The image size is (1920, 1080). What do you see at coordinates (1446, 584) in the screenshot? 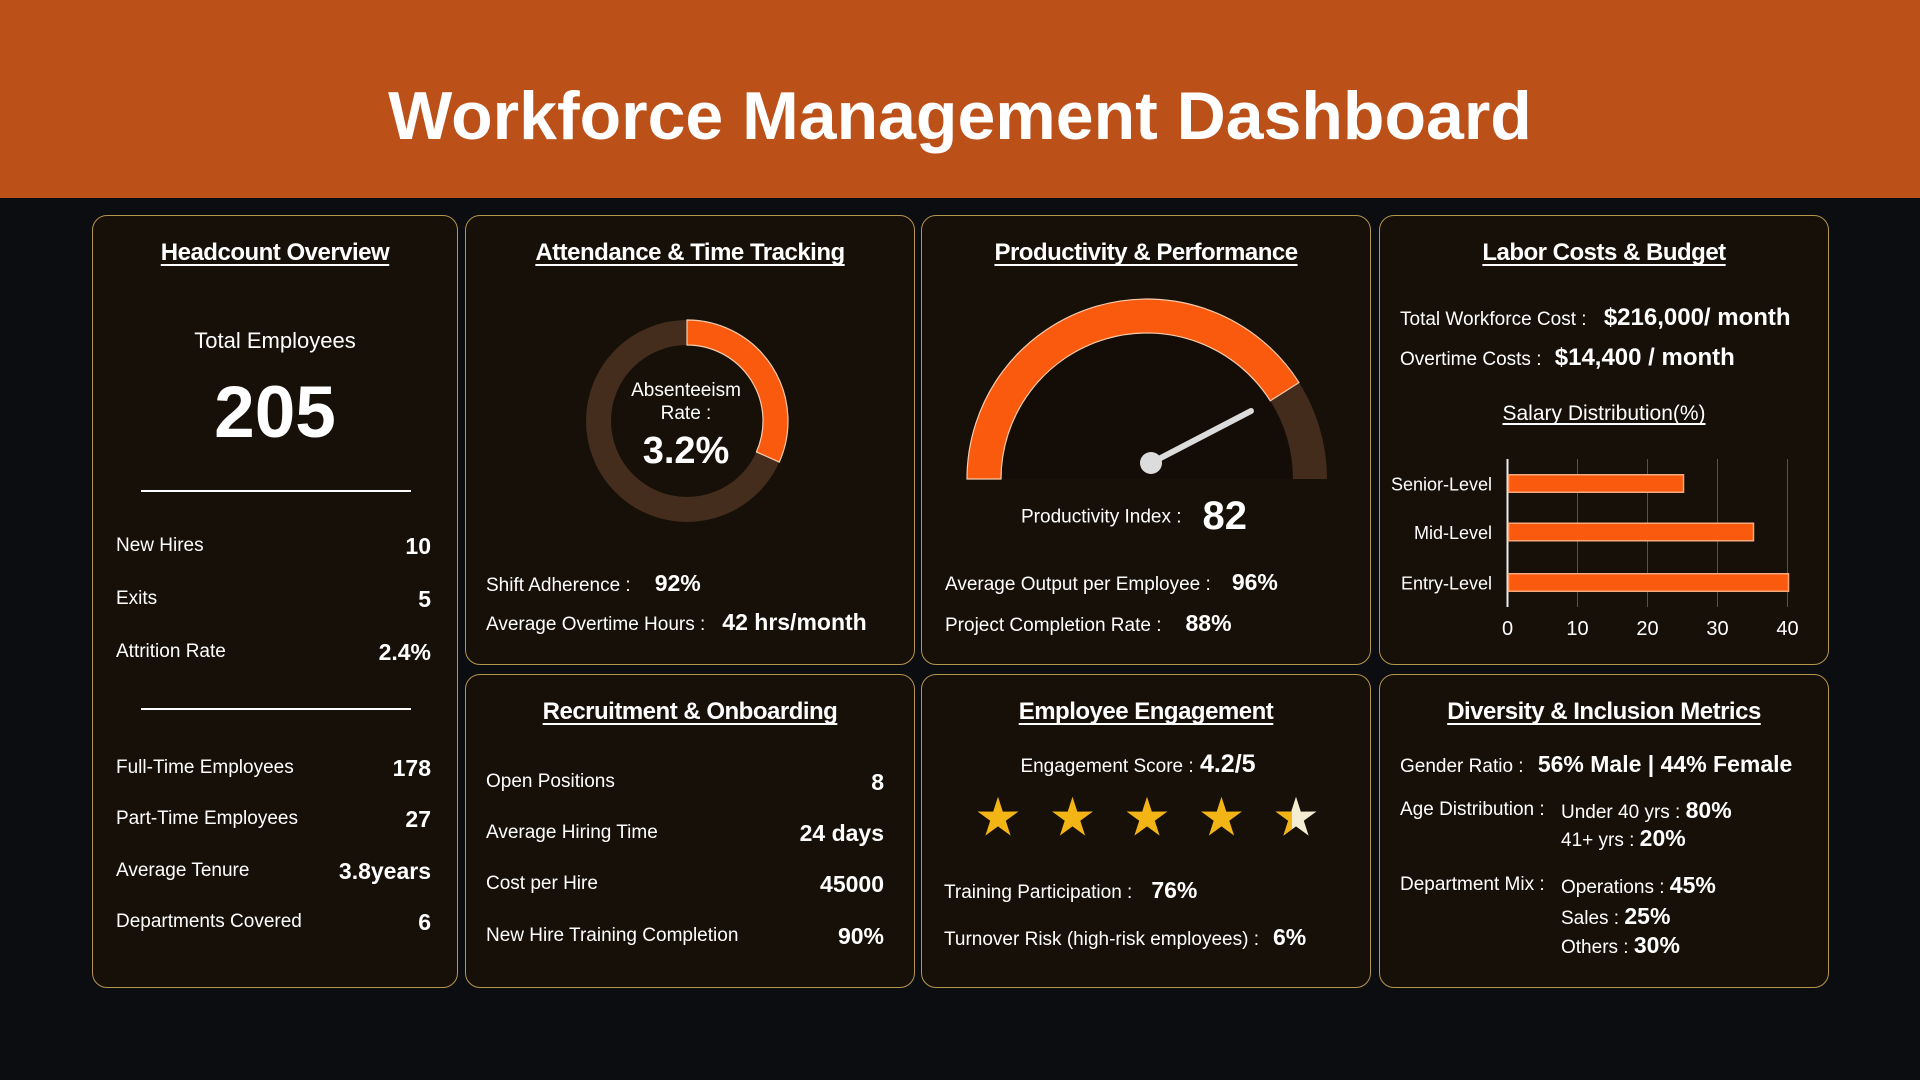
I see `svg-text: Entry-Level` at bounding box center [1446, 584].